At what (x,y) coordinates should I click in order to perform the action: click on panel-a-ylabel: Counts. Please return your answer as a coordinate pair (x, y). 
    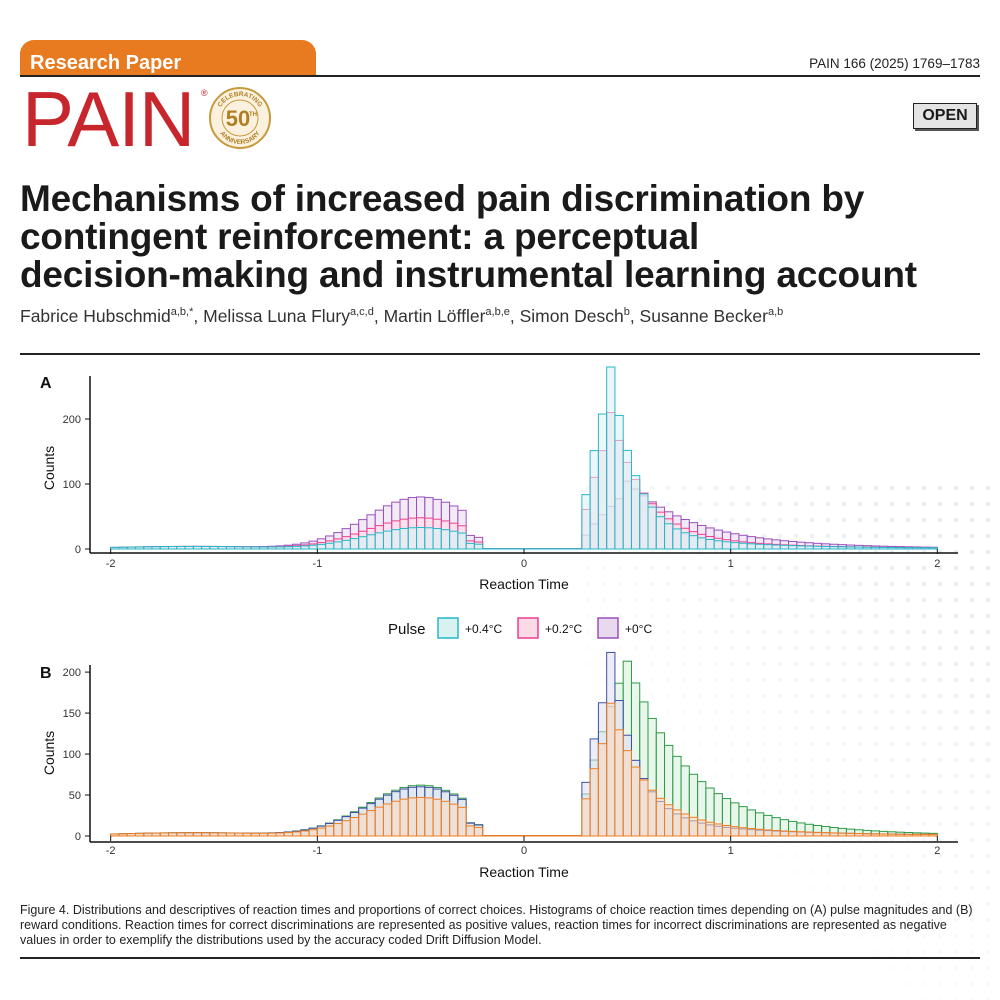
    Looking at the image, I should click on (49, 468).